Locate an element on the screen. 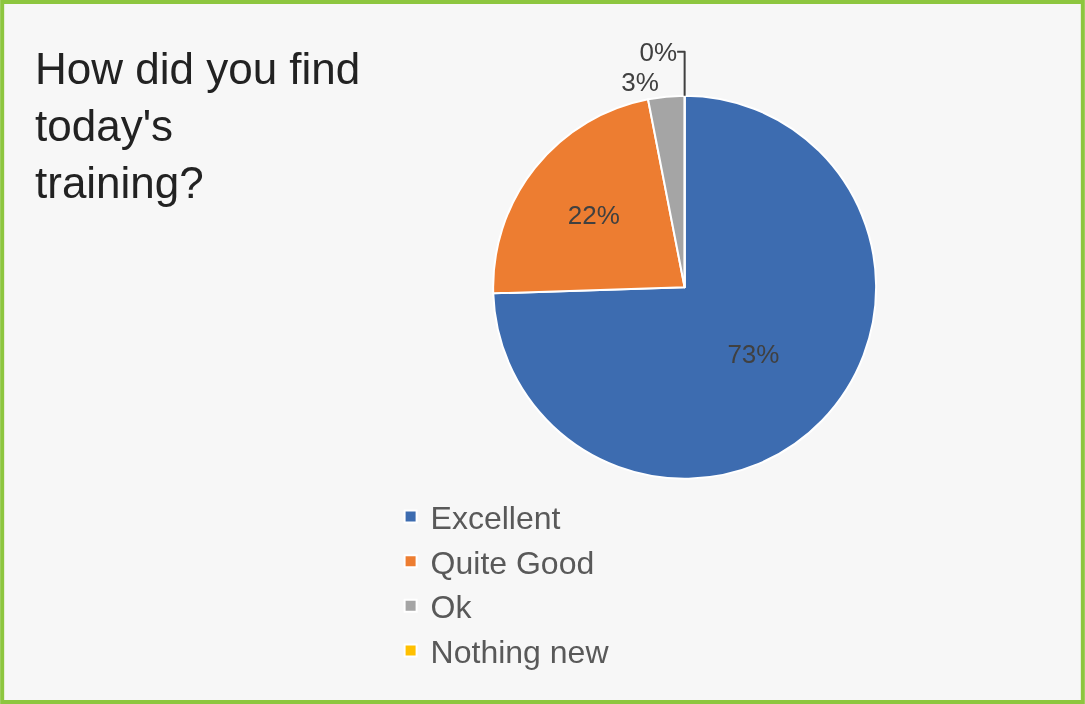  data-label: 73% is located at coordinates (753, 353).